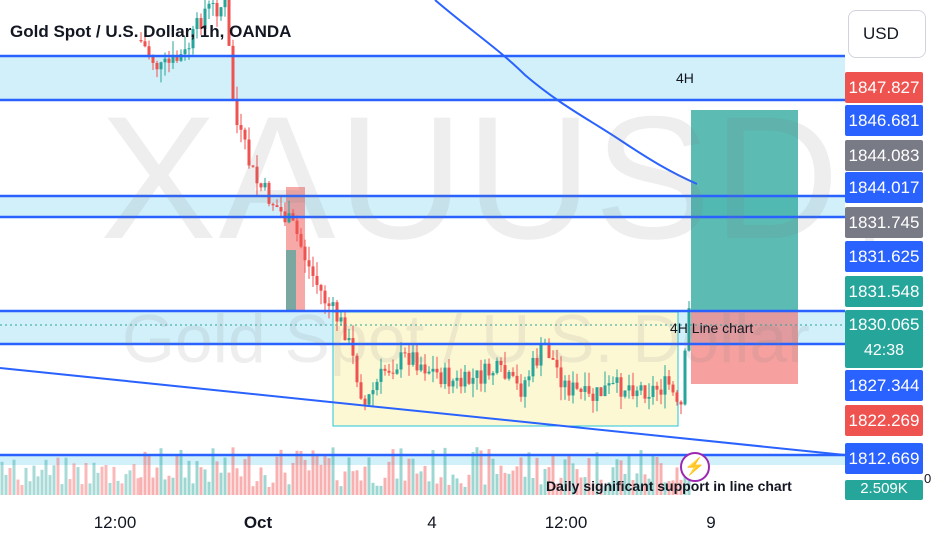  I want to click on moving-average-line, so click(566, 92).